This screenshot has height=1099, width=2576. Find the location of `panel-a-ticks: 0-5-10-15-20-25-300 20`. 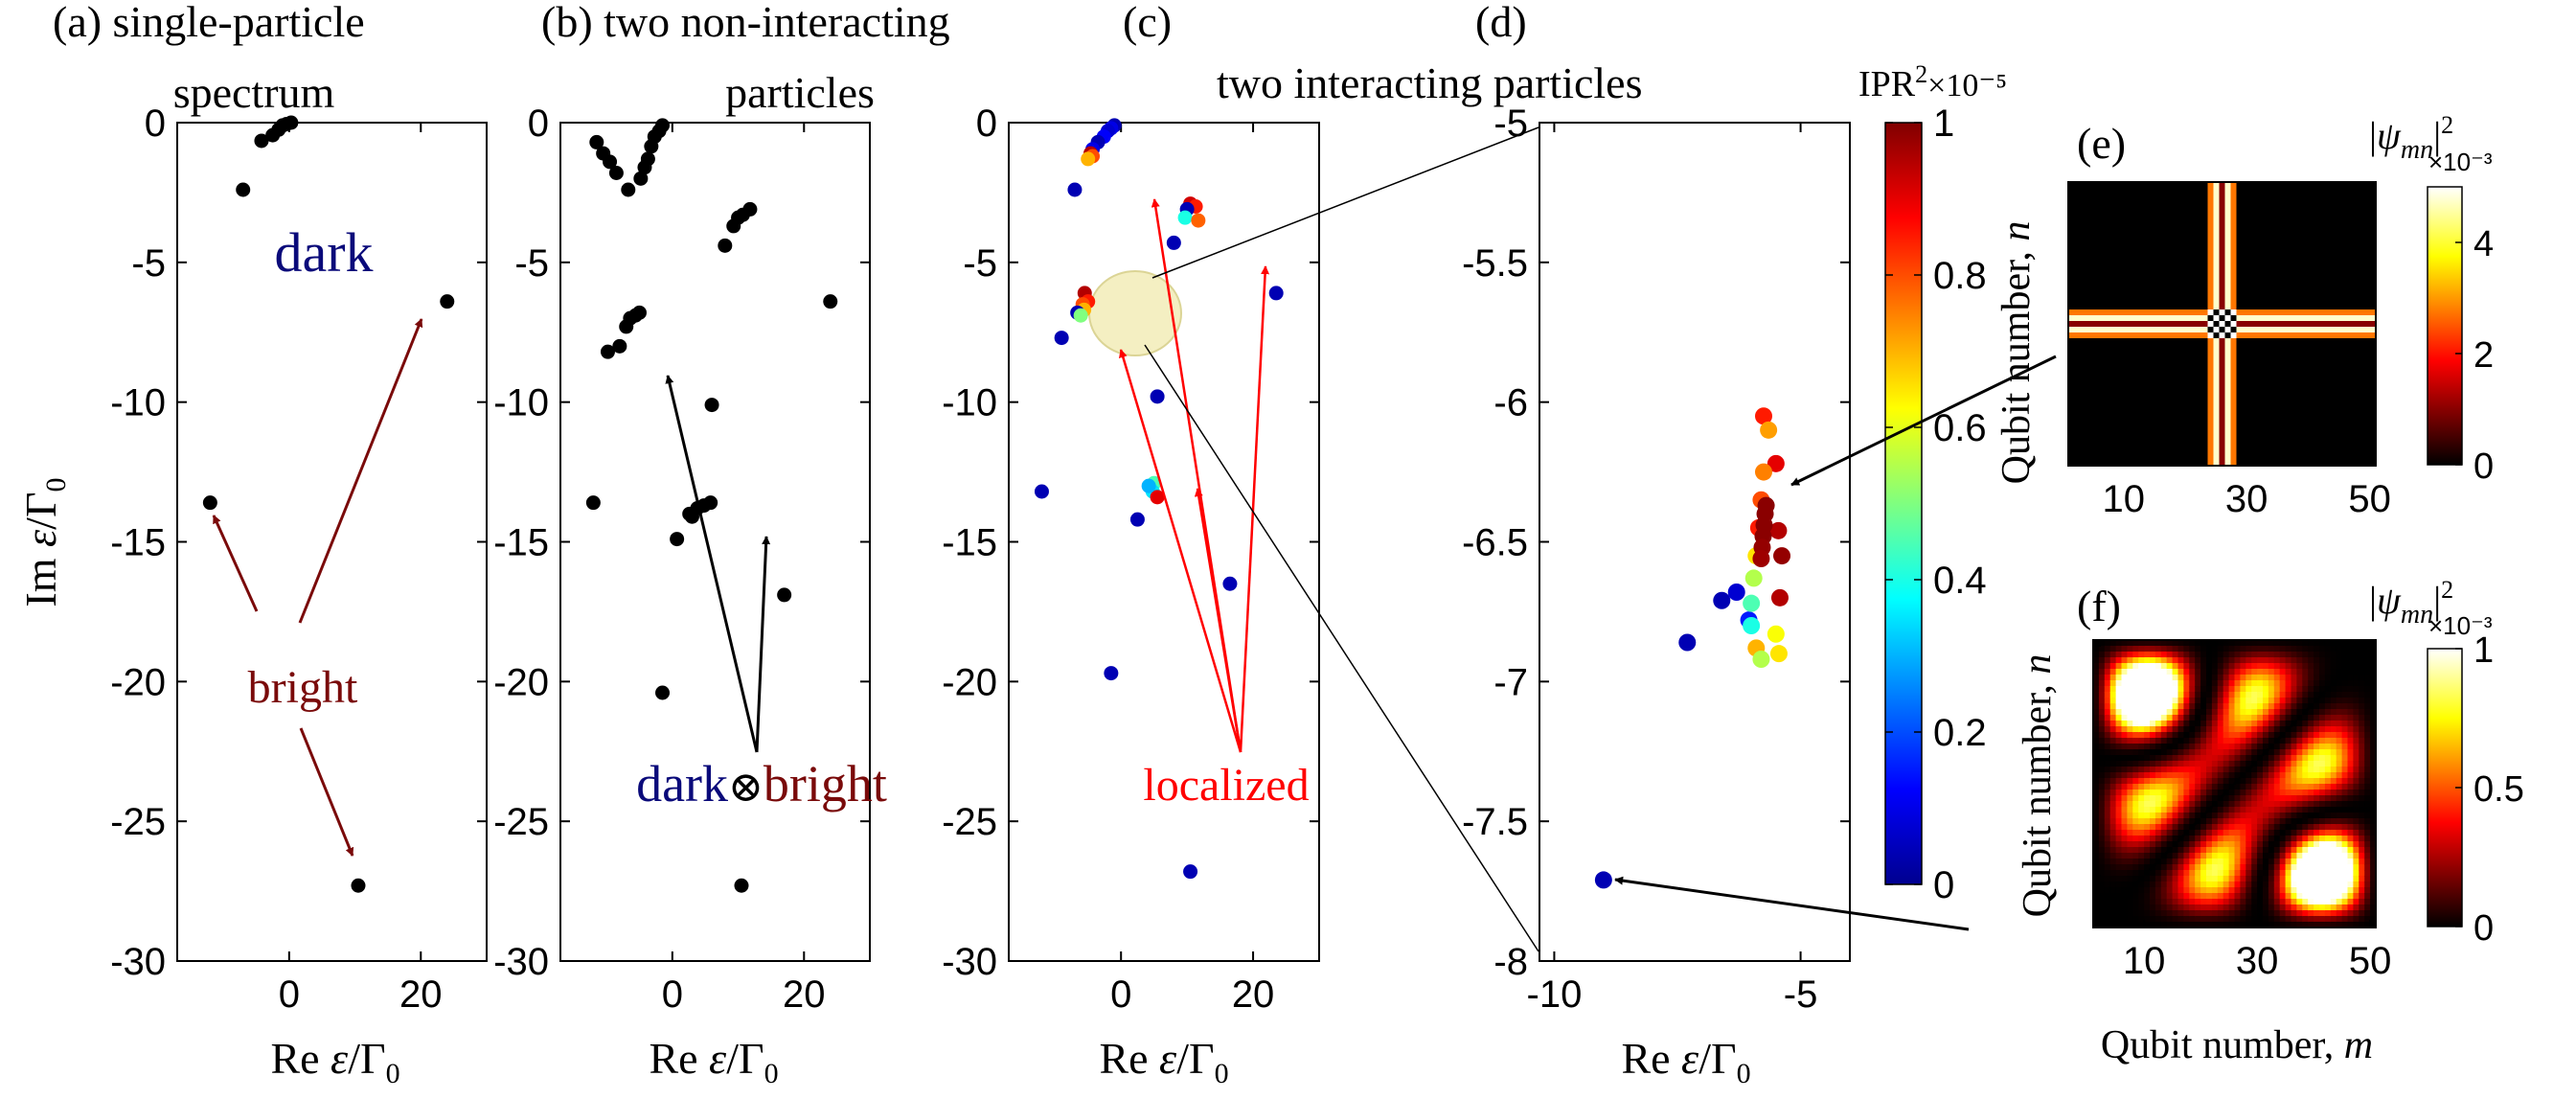

panel-a-ticks: 0-5-10-15-20-25-300 20 is located at coordinates (298, 559).